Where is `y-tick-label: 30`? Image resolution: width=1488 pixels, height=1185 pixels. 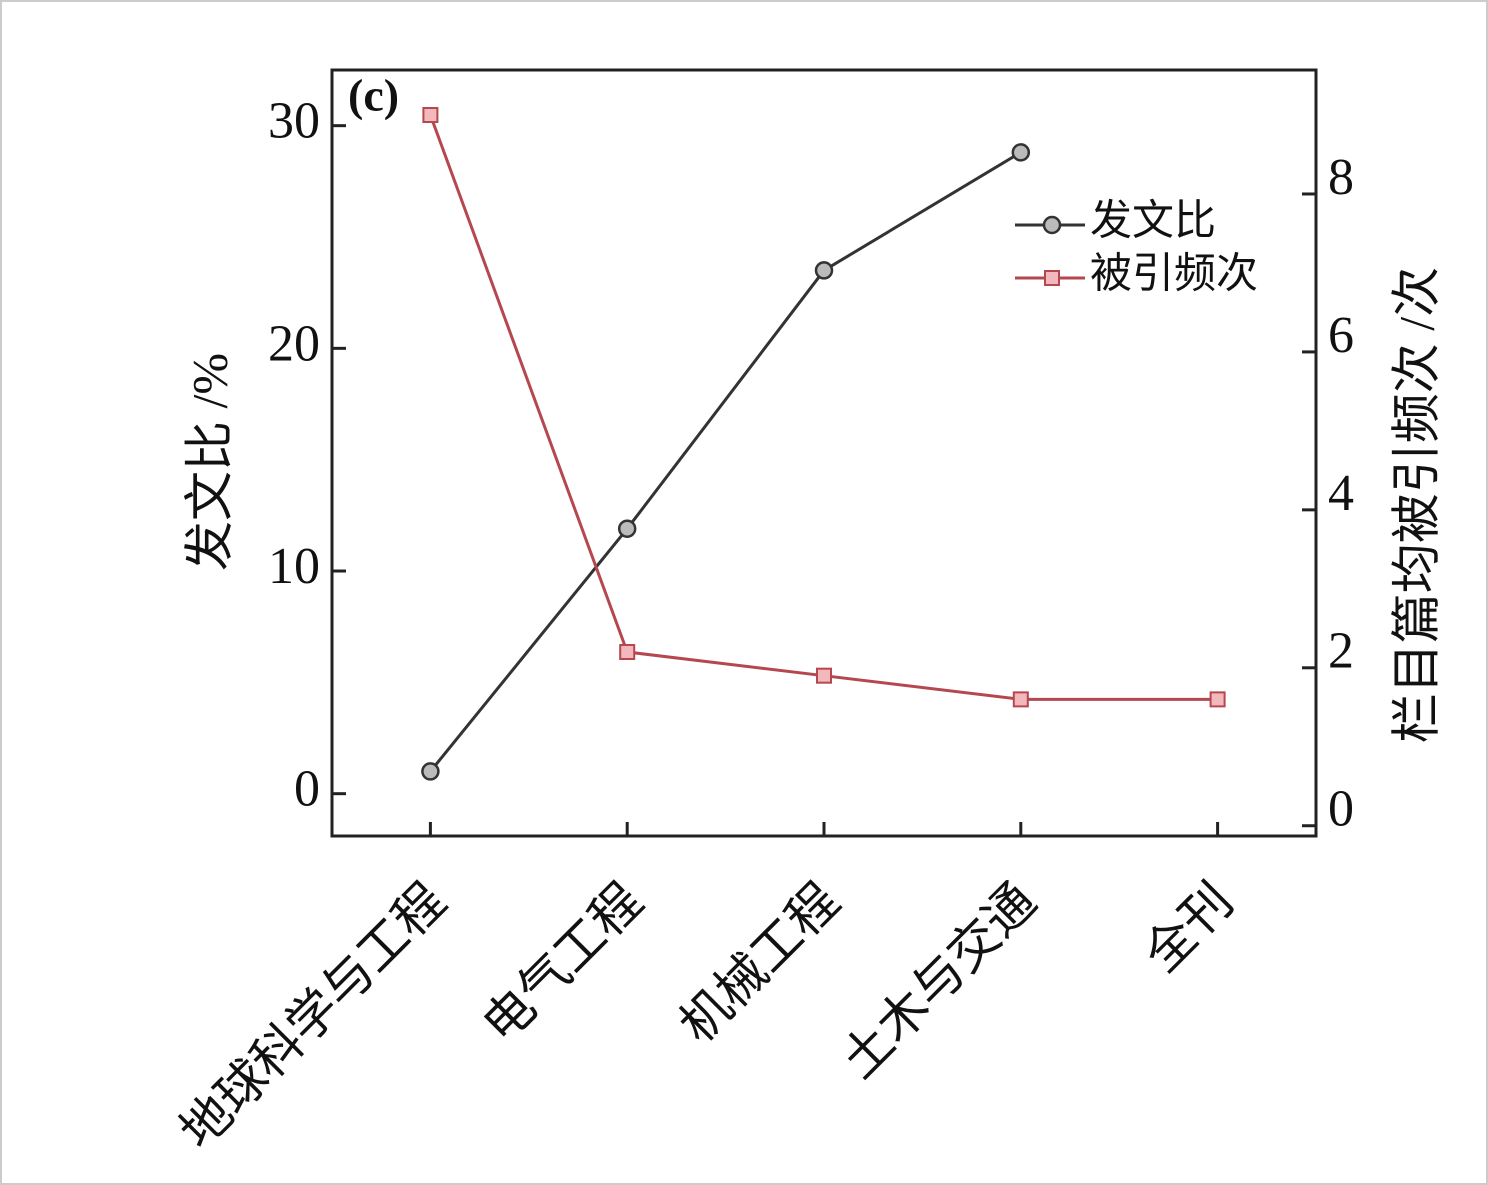
y-tick-label: 30 is located at coordinates (294, 121).